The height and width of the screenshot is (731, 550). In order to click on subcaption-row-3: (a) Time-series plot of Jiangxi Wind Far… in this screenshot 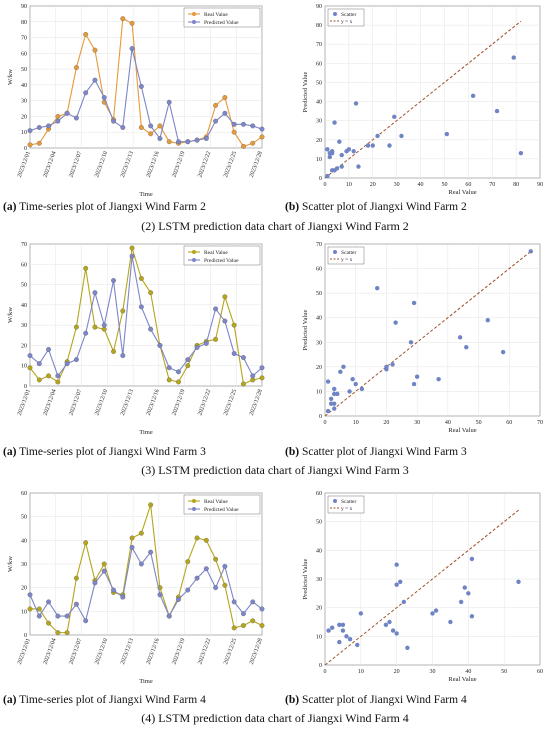, I will do `click(275, 702)`.